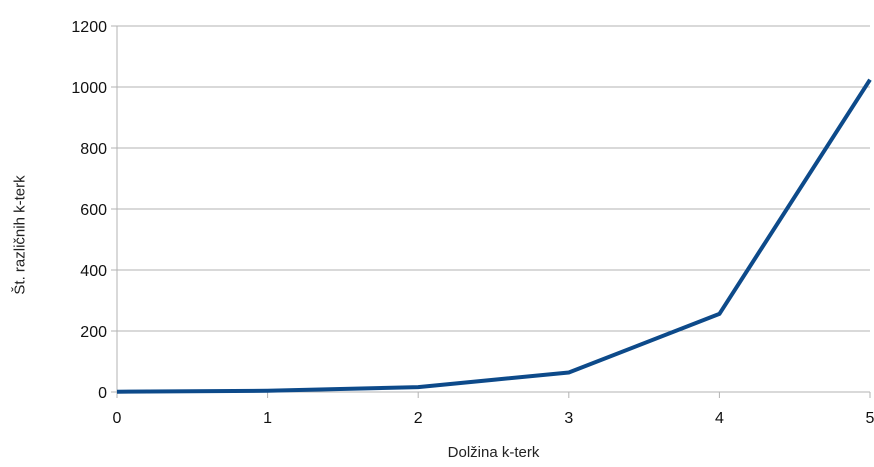  I want to click on y-tick-label: 200, so click(93, 332).